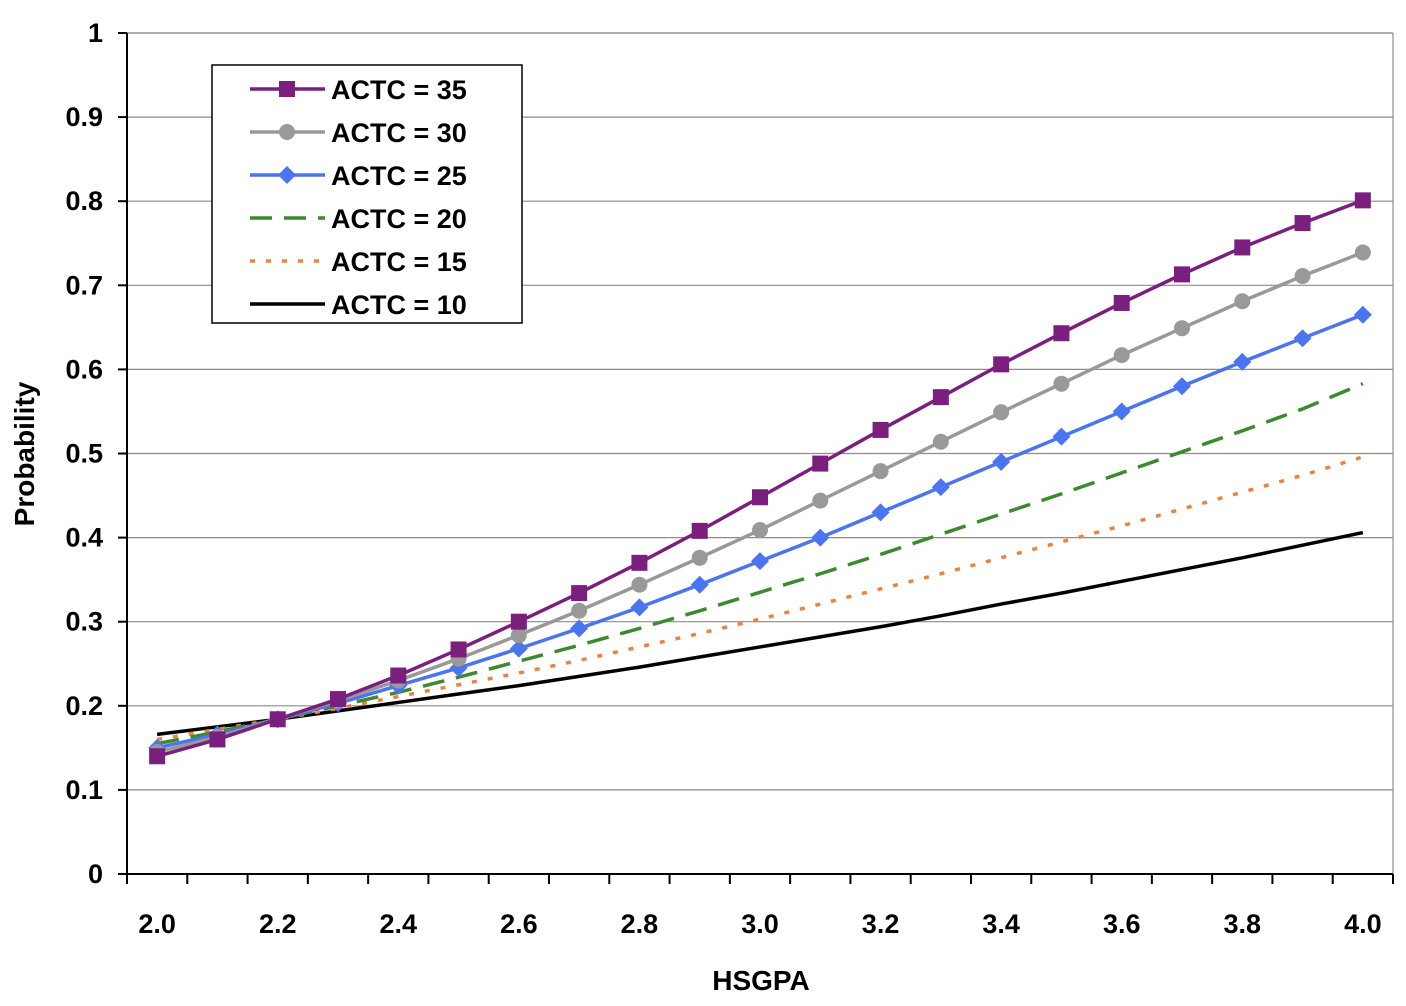 This screenshot has height=1006, width=1406. I want to click on legend-label: ACTC = 20, so click(399, 219).